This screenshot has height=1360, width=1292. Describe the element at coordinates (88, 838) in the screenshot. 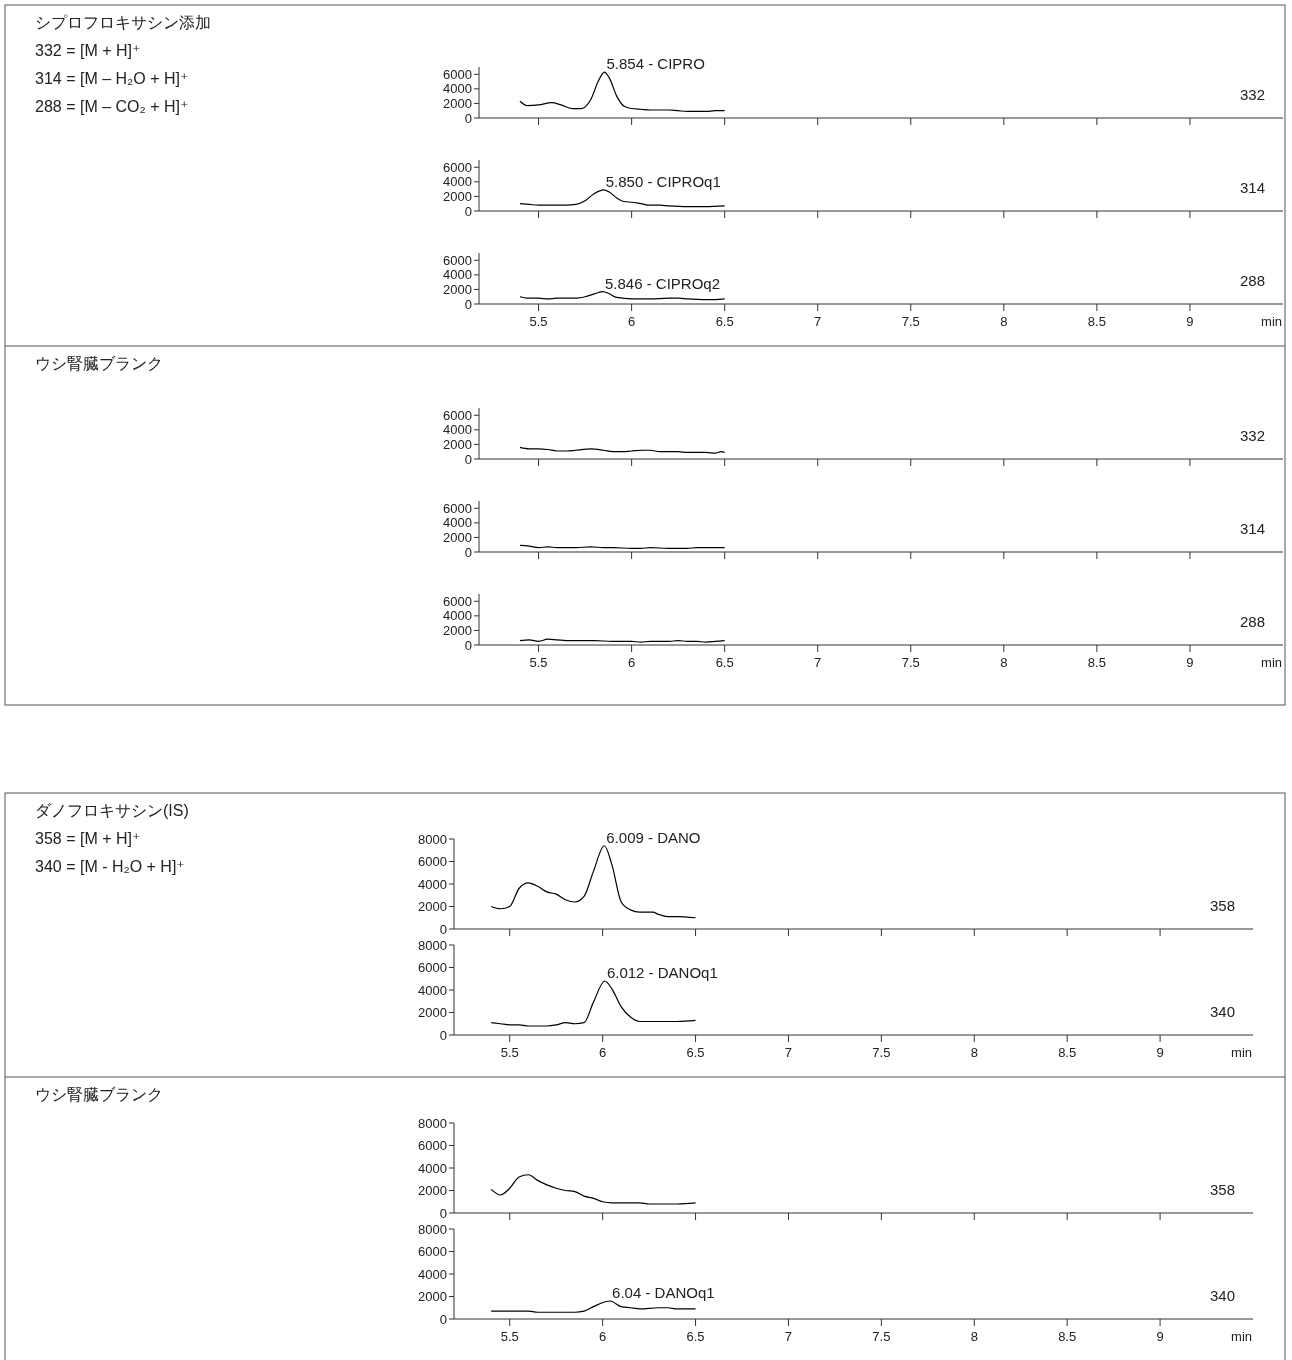

I see `text: 358 = [M + H]⁺` at that location.